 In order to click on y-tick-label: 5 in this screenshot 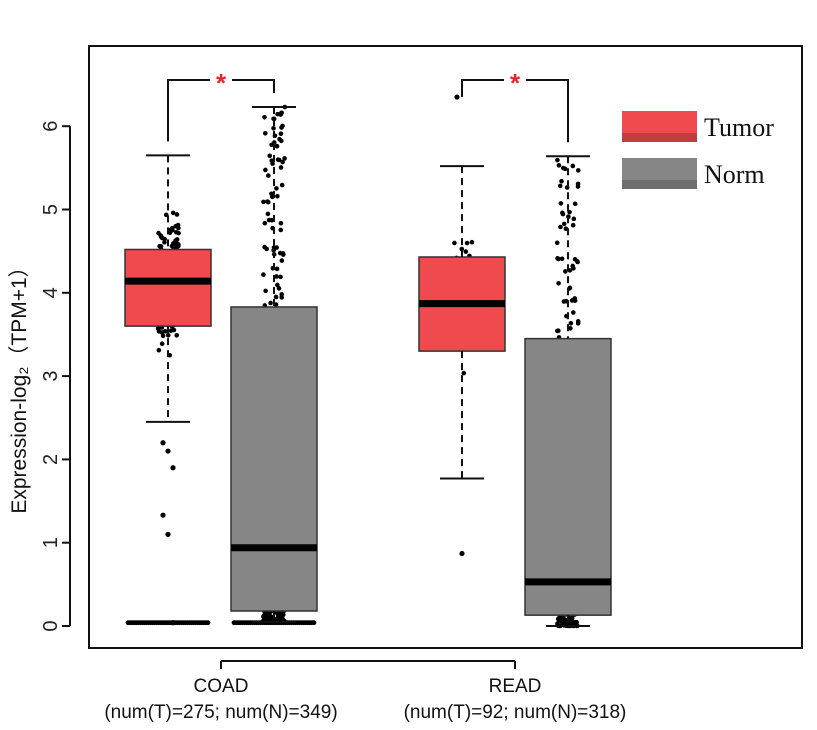, I will do `click(51, 209)`.